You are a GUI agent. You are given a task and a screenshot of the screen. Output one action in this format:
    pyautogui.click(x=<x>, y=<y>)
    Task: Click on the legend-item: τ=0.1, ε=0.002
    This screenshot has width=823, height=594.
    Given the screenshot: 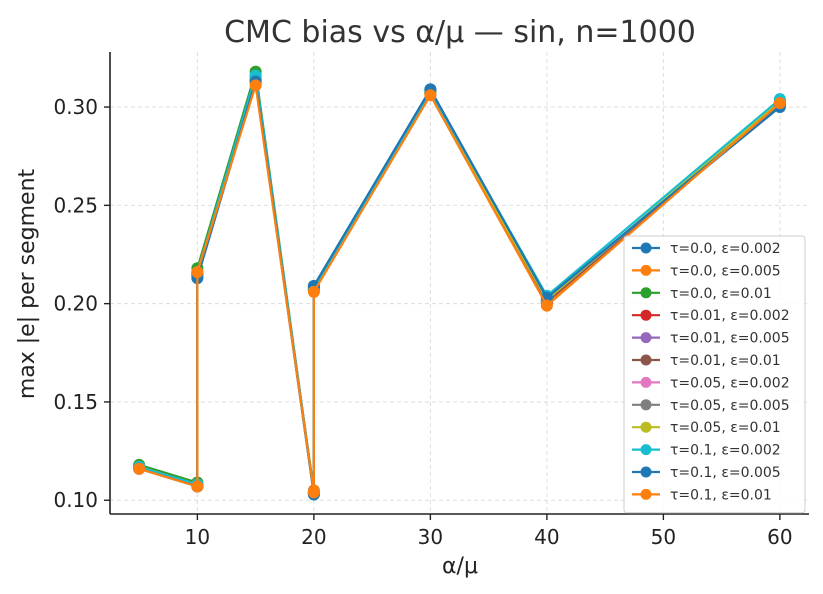 What is the action you would take?
    pyautogui.click(x=706, y=451)
    